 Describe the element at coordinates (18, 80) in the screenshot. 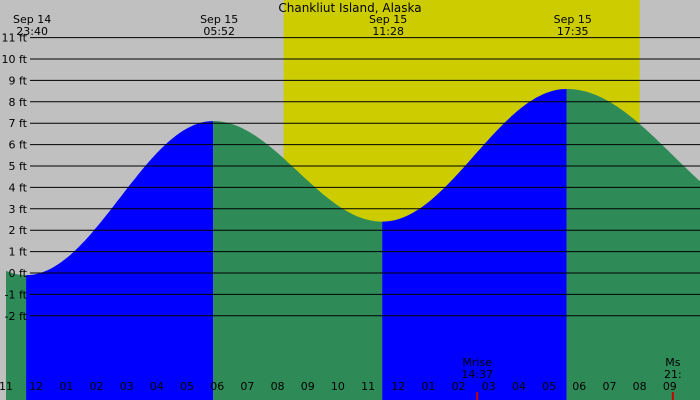

I see `y-tick-label: 9 ft` at that location.